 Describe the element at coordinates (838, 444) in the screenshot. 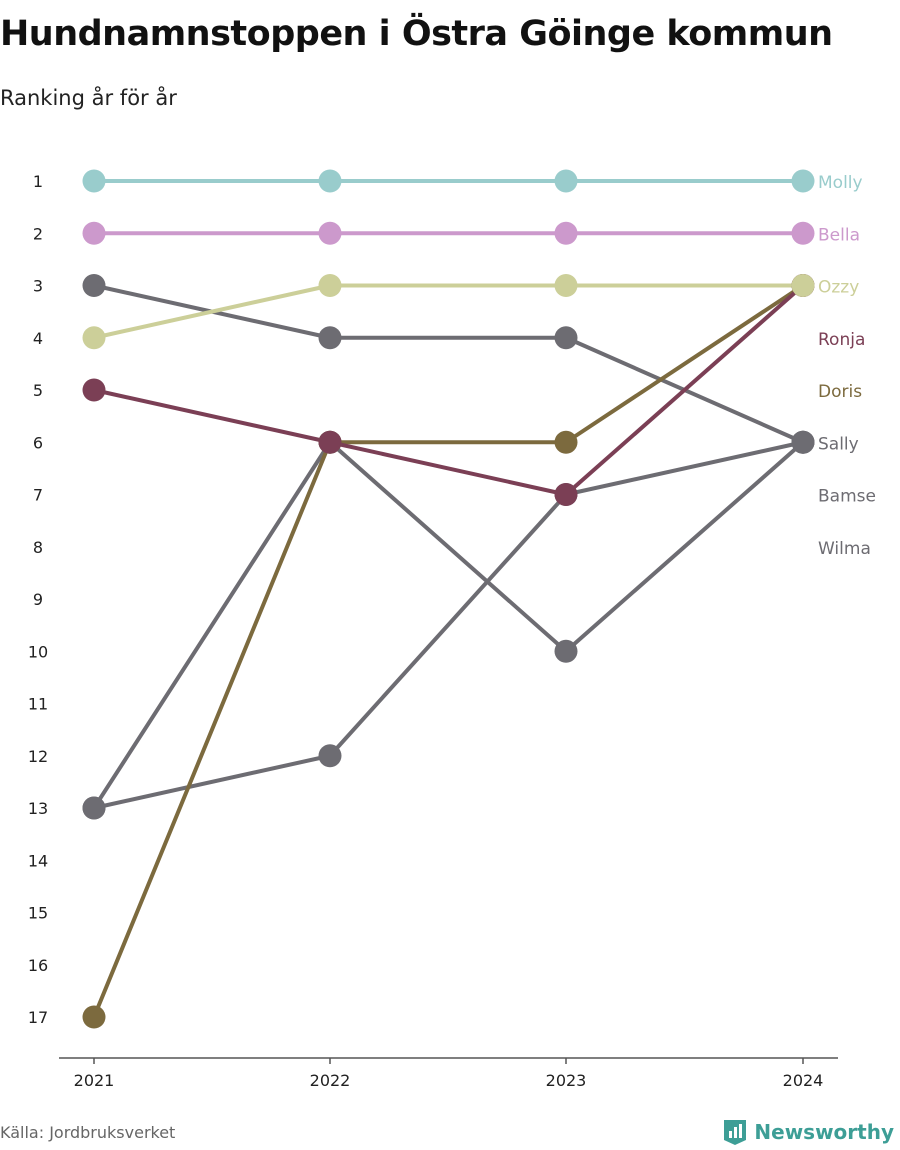

I see `legend-label-sally: Sally` at that location.